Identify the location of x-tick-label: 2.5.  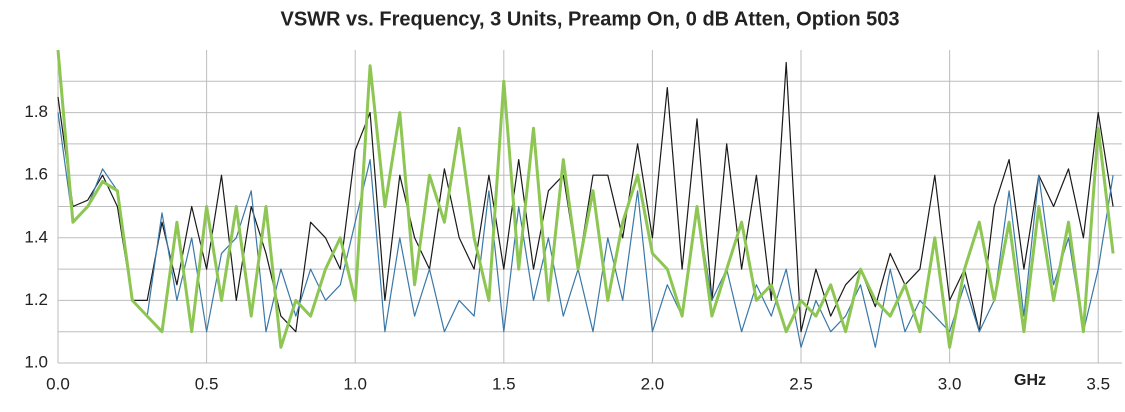
(801, 383).